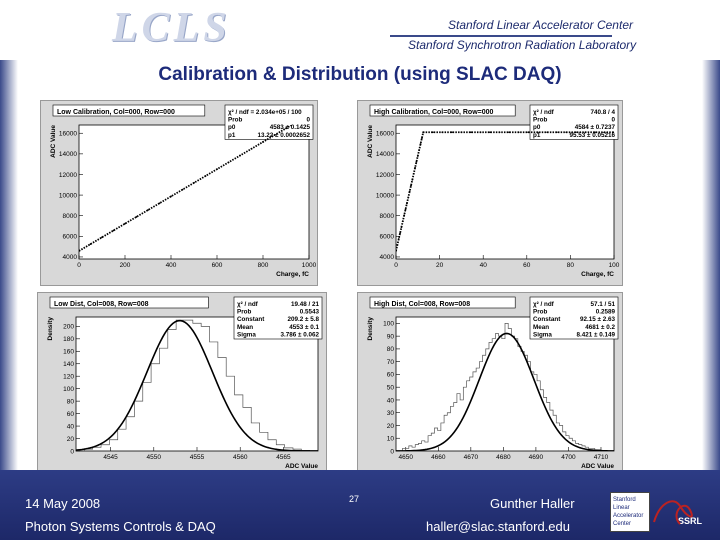 The width and height of the screenshot is (720, 540). I want to click on stats-label: Sigma, so click(246, 334).